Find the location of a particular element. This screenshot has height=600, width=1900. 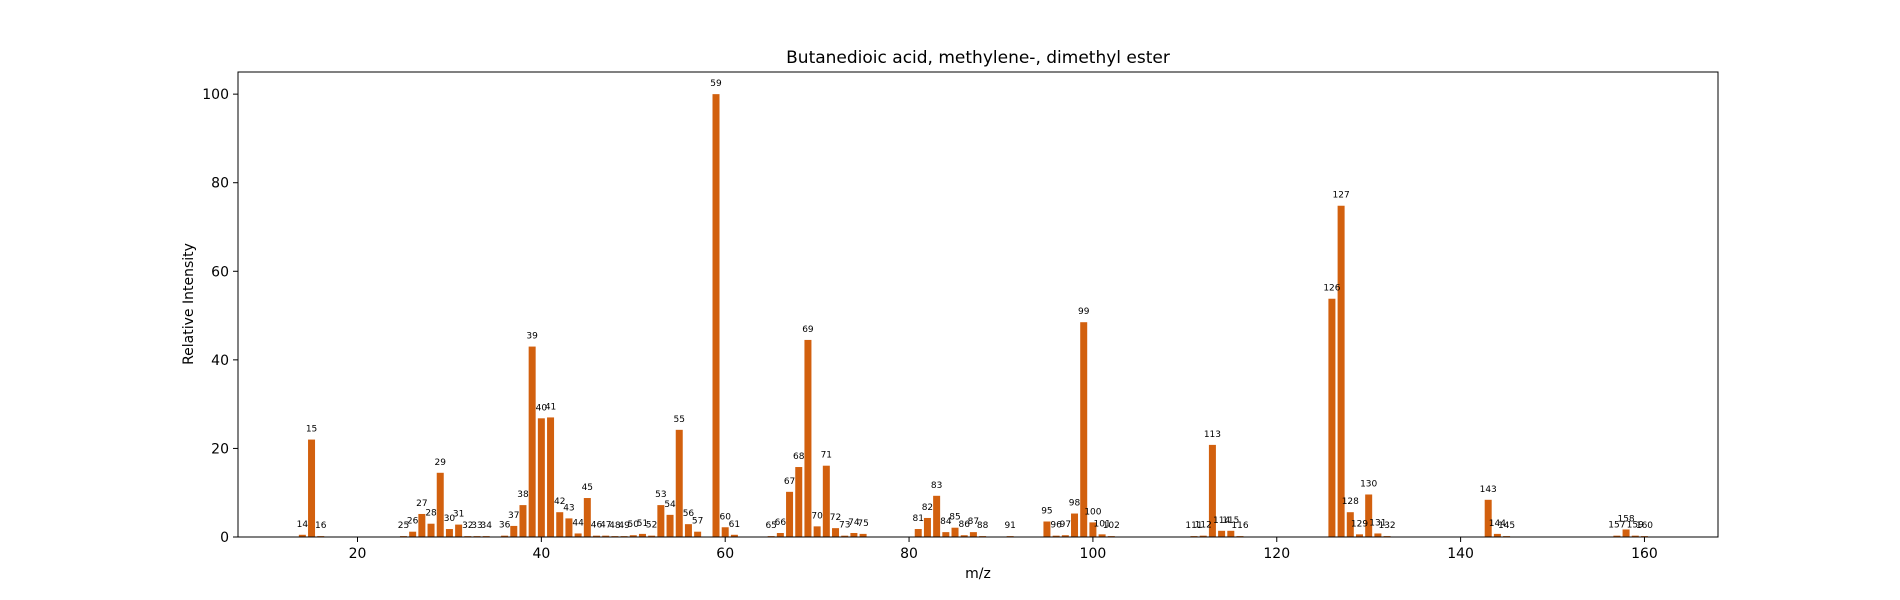

peak-label-51: 51 is located at coordinates (642, 524).